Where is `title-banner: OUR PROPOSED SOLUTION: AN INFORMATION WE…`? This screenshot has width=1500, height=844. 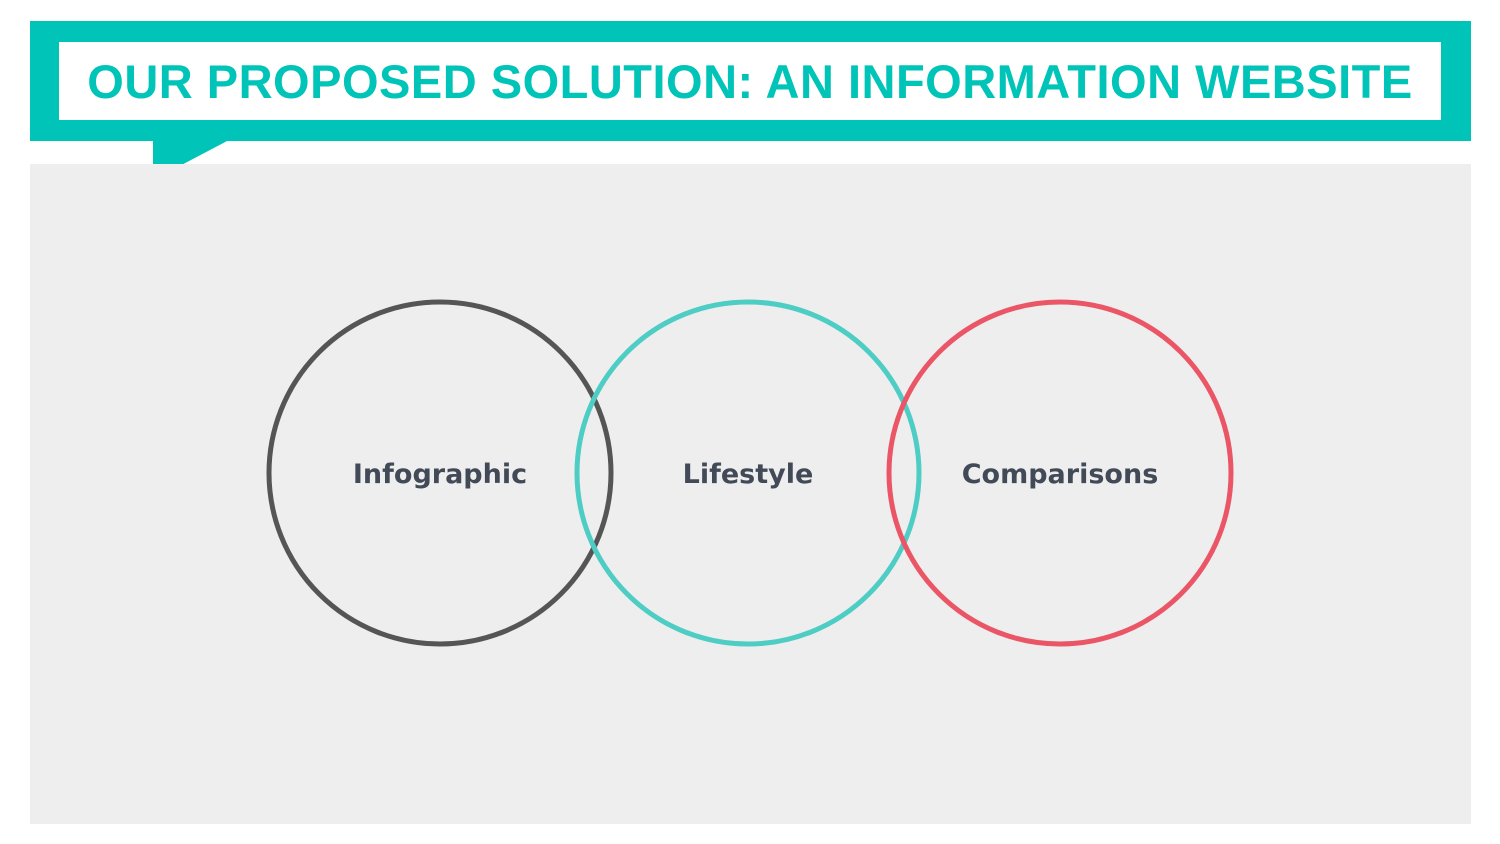
title-banner: OUR PROPOSED SOLUTION: AN INFORMATION WE… is located at coordinates (750, 81).